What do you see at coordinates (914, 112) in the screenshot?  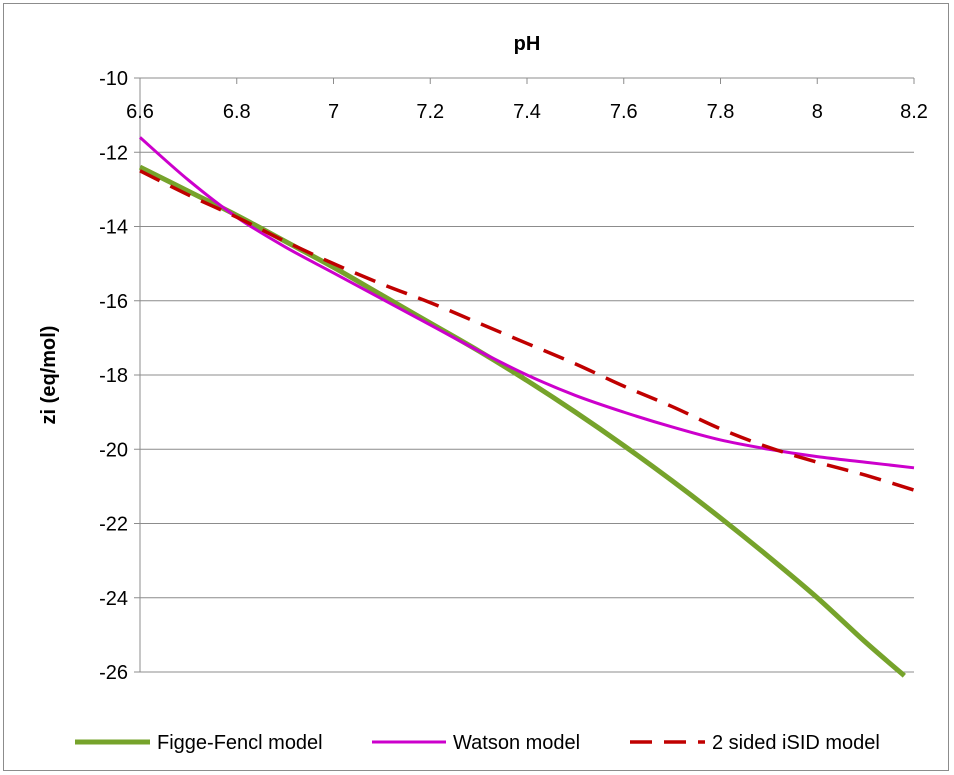 I see `x-tick-label: 8.2` at bounding box center [914, 112].